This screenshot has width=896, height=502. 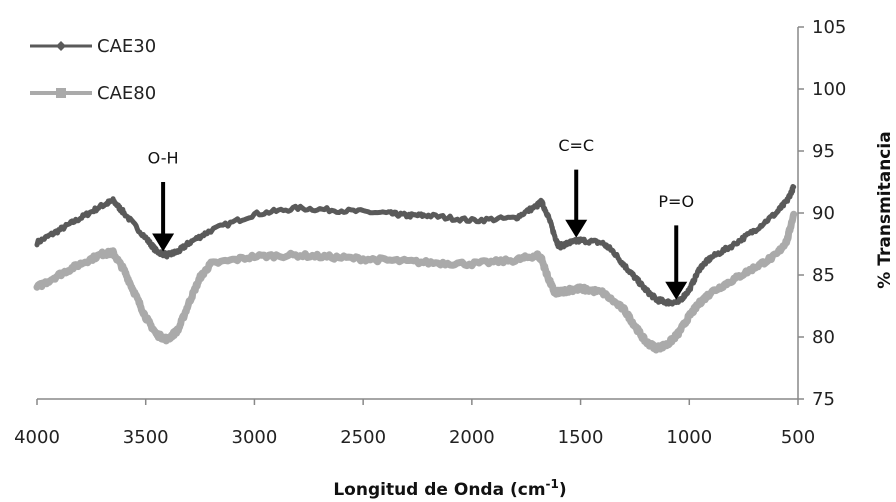 I want to click on x-tick-label: 2000, so click(x=472, y=437).